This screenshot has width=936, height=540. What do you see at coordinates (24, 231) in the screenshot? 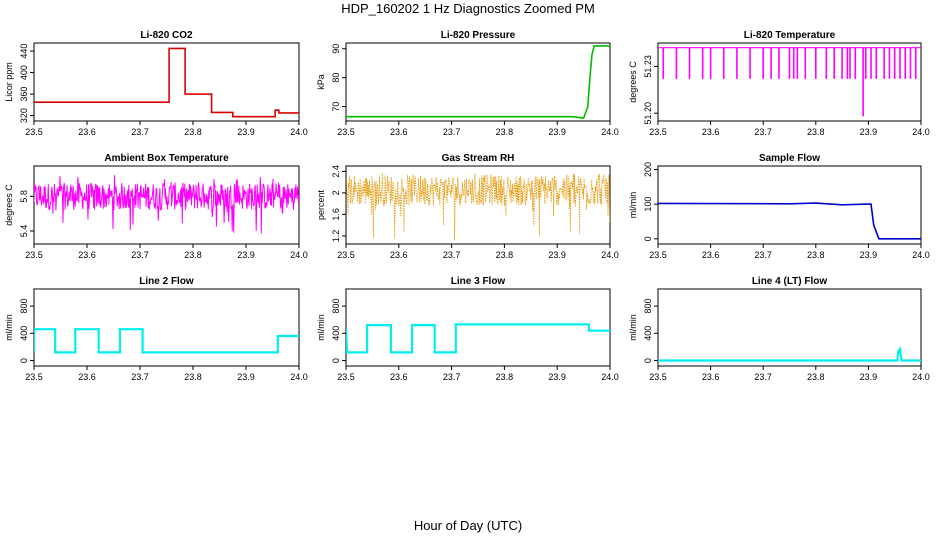
I see `y-tick-label: 5.4` at bounding box center [24, 231].